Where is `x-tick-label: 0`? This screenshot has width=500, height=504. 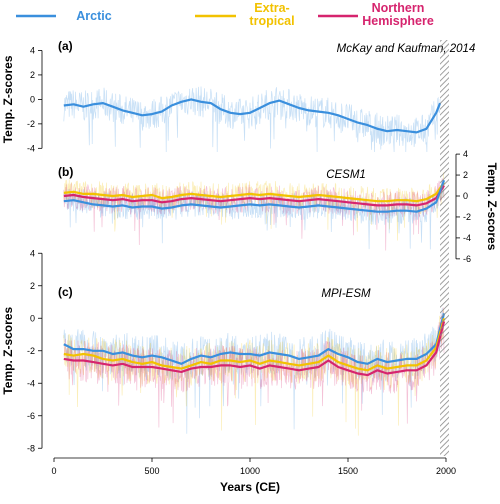
x-tick-label: 0 is located at coordinates (53, 471).